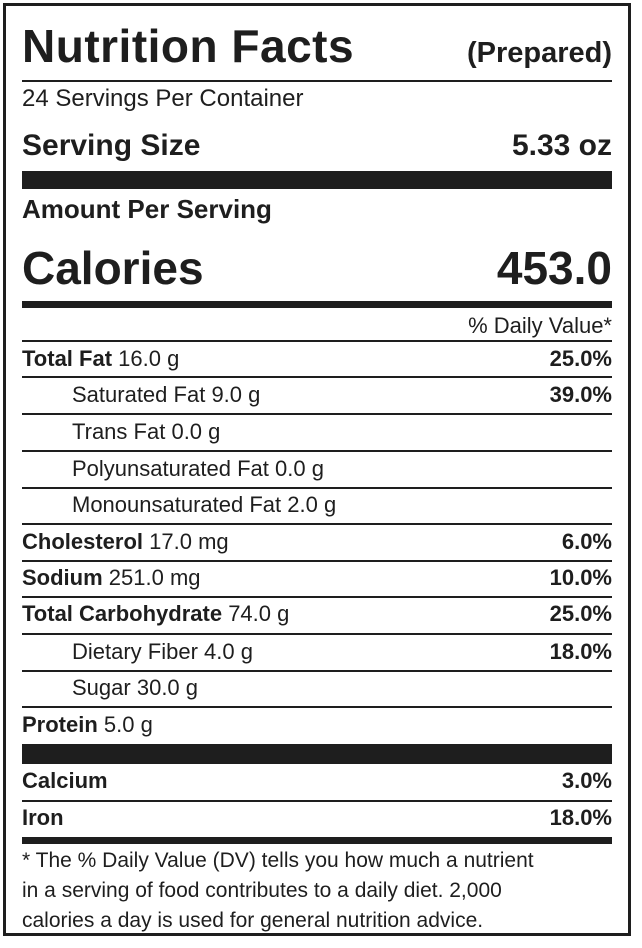  Describe the element at coordinates (113, 268) in the screenshot. I see `calories-label: Calories` at that location.